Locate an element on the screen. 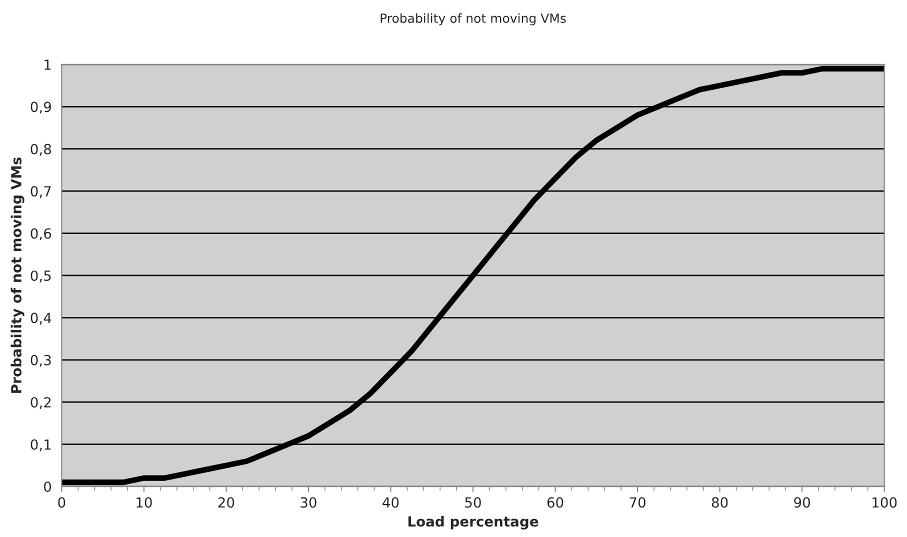 The width and height of the screenshot is (907, 537). y-axis-title: Probability of not moving VMs is located at coordinates (17, 275).